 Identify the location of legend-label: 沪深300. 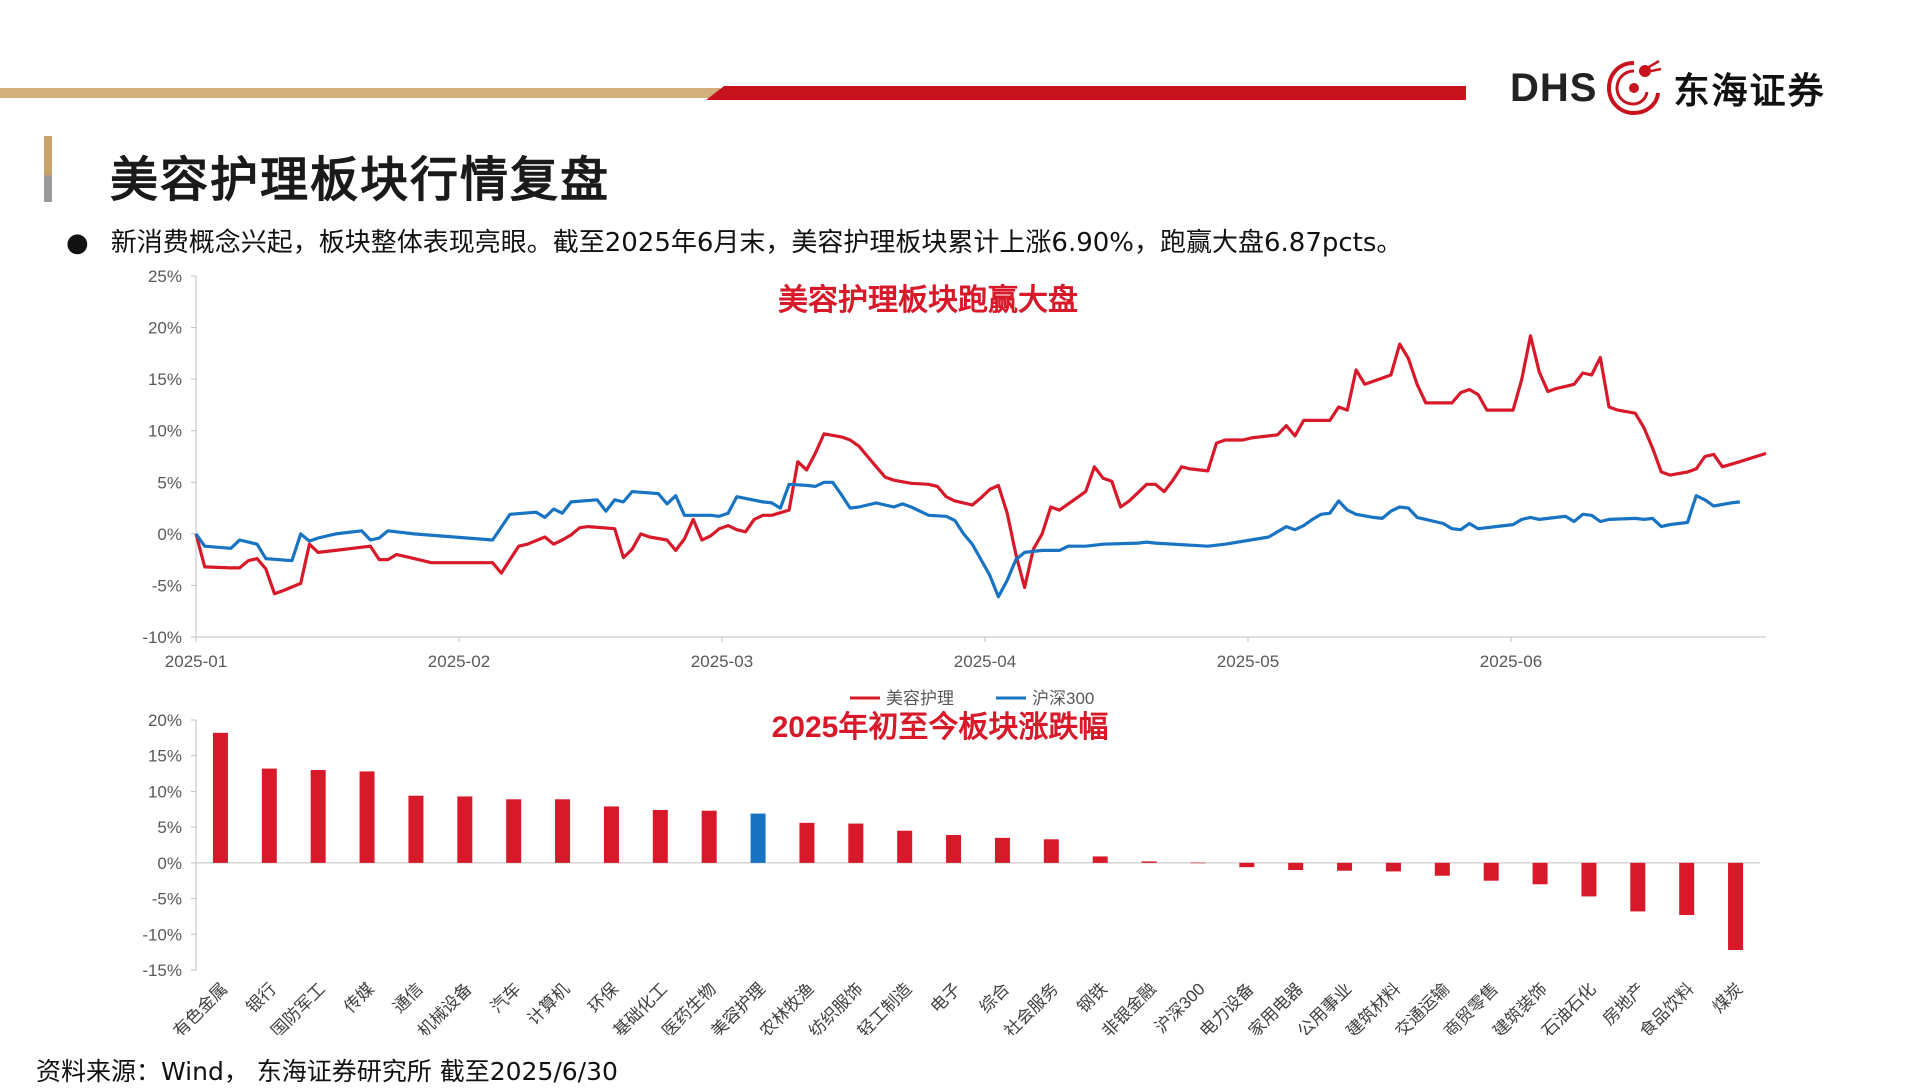
(1063, 698).